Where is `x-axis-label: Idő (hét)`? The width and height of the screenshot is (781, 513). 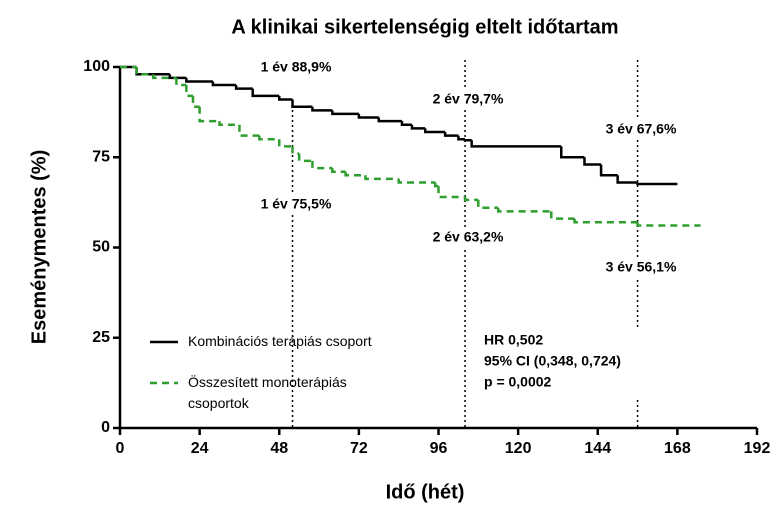
x-axis-label: Idő (hét) is located at coordinates (425, 492).